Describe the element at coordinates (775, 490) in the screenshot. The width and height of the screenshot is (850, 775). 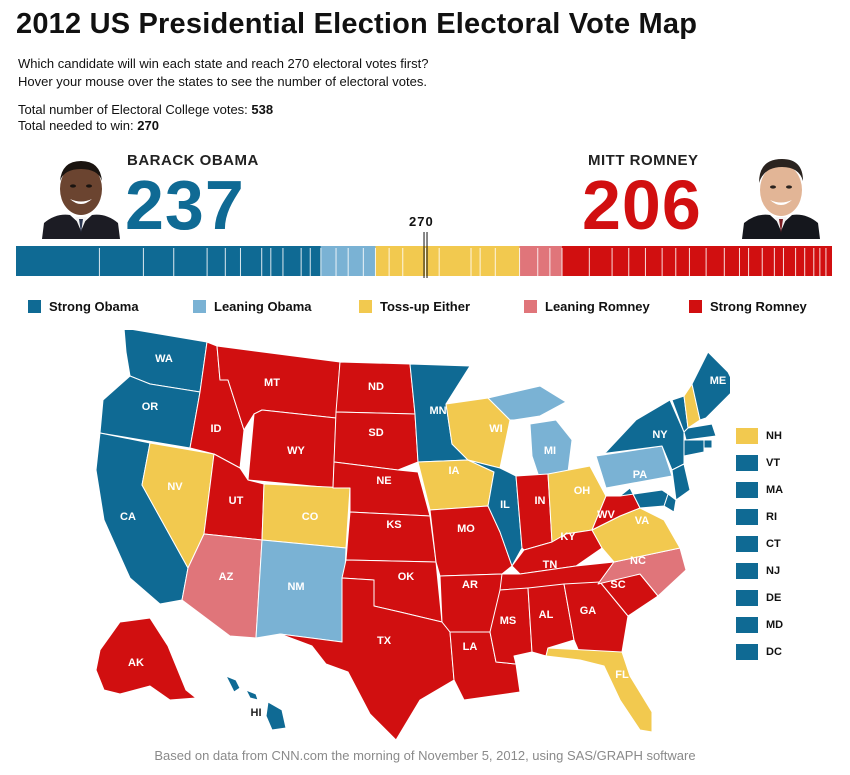
I see `small-state-label: MA` at that location.